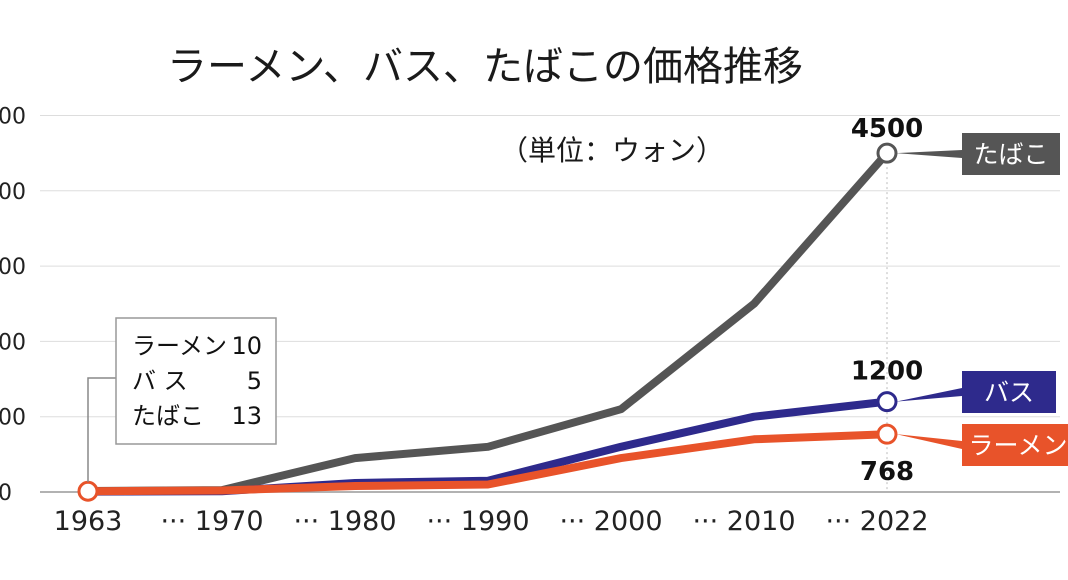  What do you see at coordinates (211, 521) in the screenshot?
I see `x-tick-label: ··· 1970` at bounding box center [211, 521].